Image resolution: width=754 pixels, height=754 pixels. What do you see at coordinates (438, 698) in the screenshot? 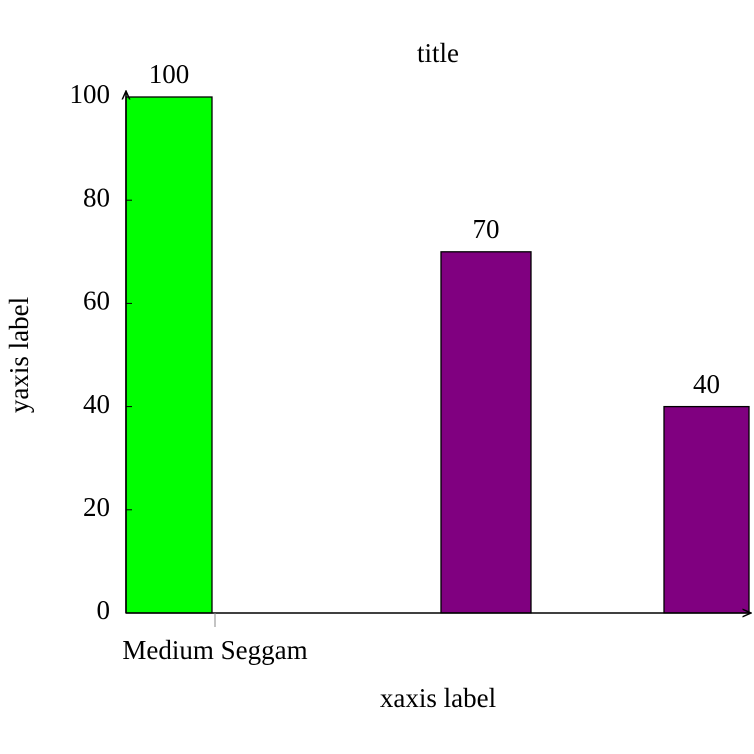
I see `x-axis-label: xaxis label` at bounding box center [438, 698].